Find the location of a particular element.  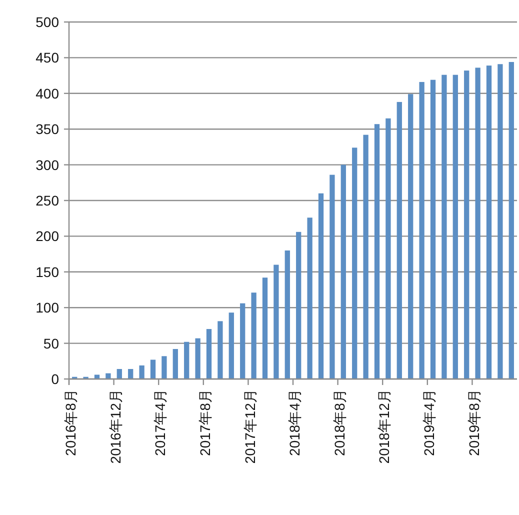

x-tick-label: 2017年8月 is located at coordinates (205, 422).